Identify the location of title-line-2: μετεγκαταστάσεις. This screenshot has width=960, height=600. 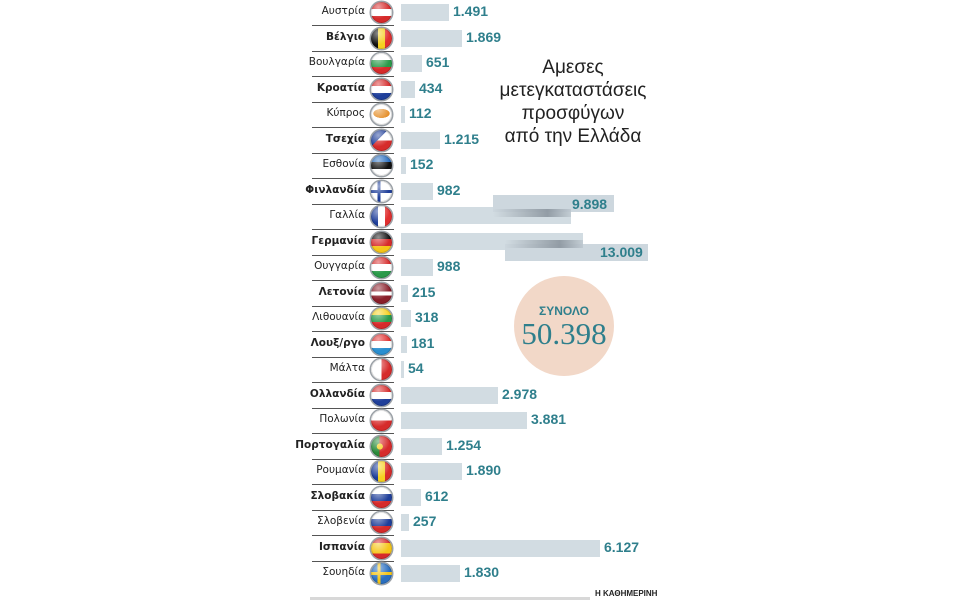
(573, 90).